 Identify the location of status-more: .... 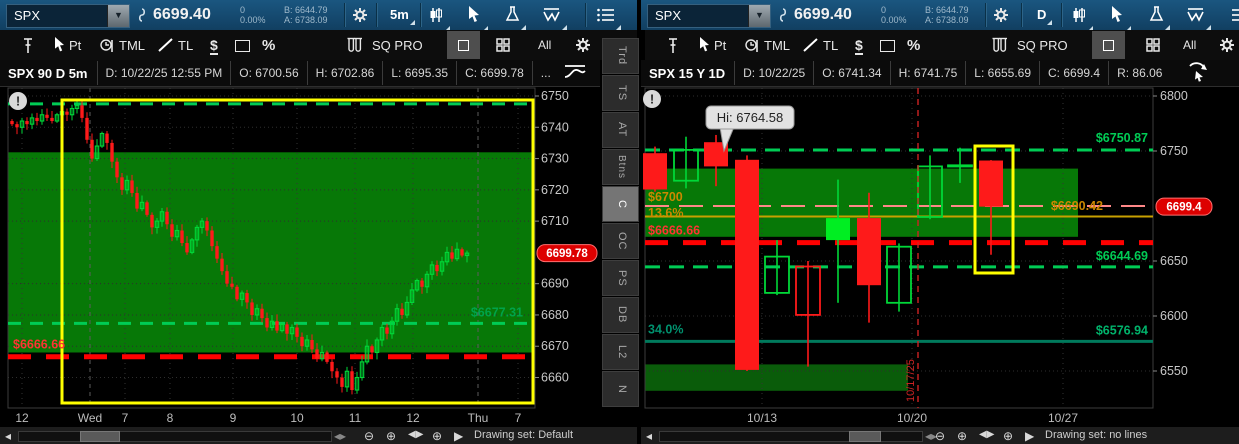
(545, 73).